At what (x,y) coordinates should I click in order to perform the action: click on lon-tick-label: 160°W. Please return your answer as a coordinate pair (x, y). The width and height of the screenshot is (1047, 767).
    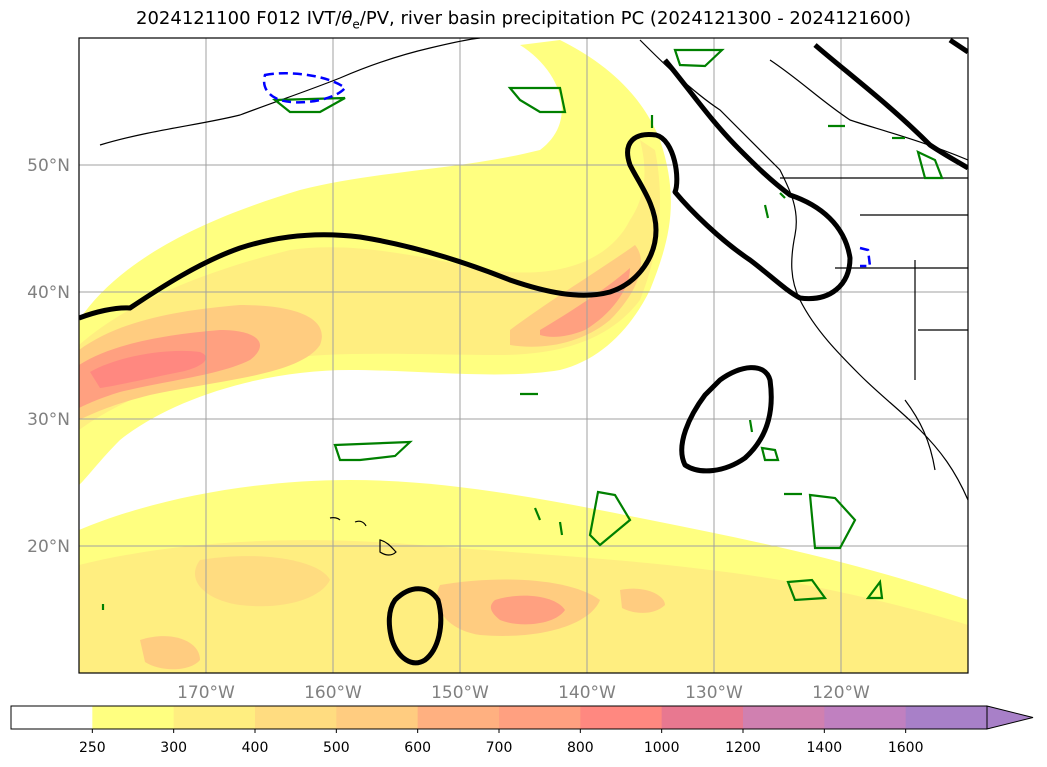
    Looking at the image, I should click on (333, 693).